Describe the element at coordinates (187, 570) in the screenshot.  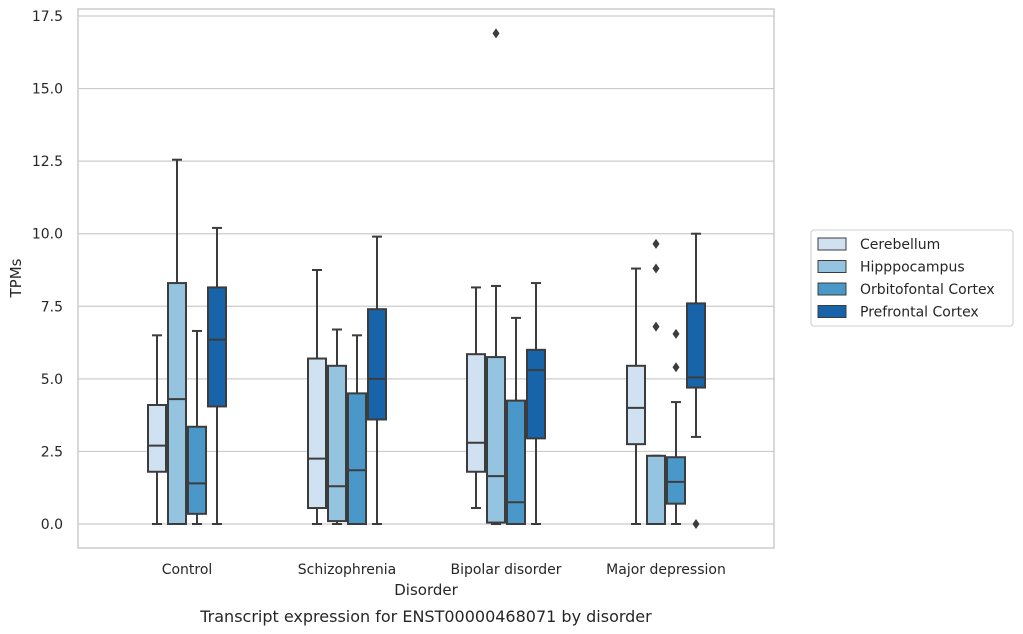
I see `x-tick-label: Control` at that location.